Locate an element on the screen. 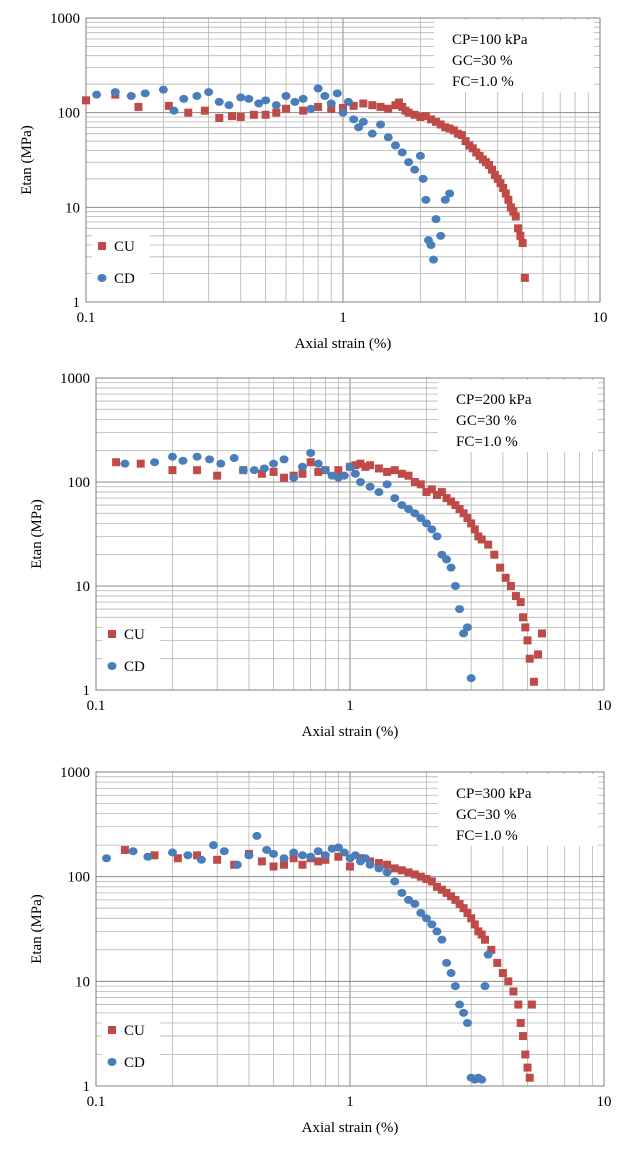 The image size is (618, 1156). y-tick-label: 100 is located at coordinates (79, 483).